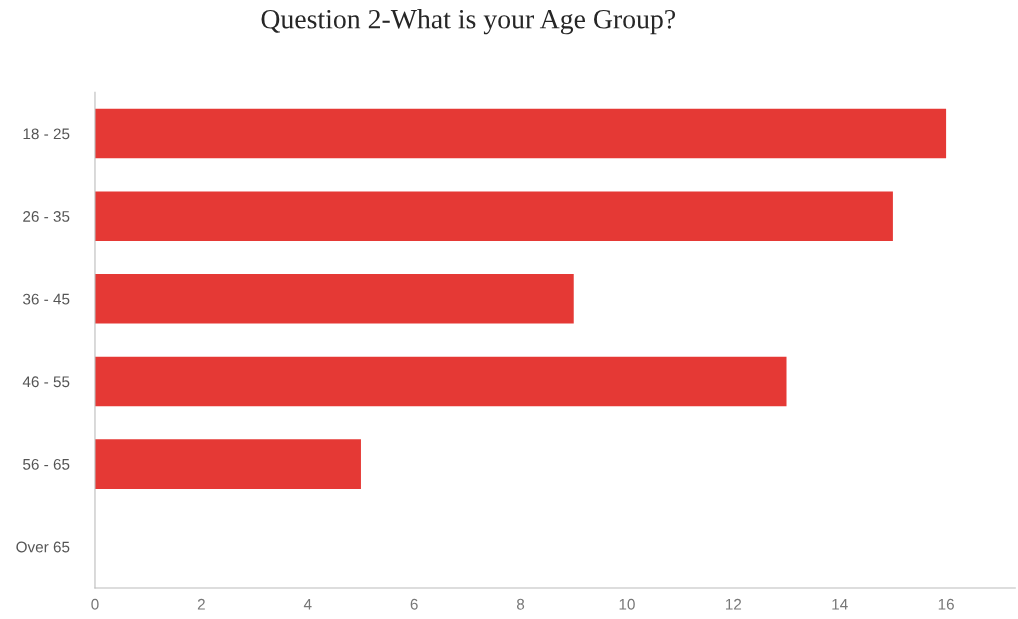  Describe the element at coordinates (46, 134) in the screenshot. I see `y-tick-label: 18 - 25` at that location.